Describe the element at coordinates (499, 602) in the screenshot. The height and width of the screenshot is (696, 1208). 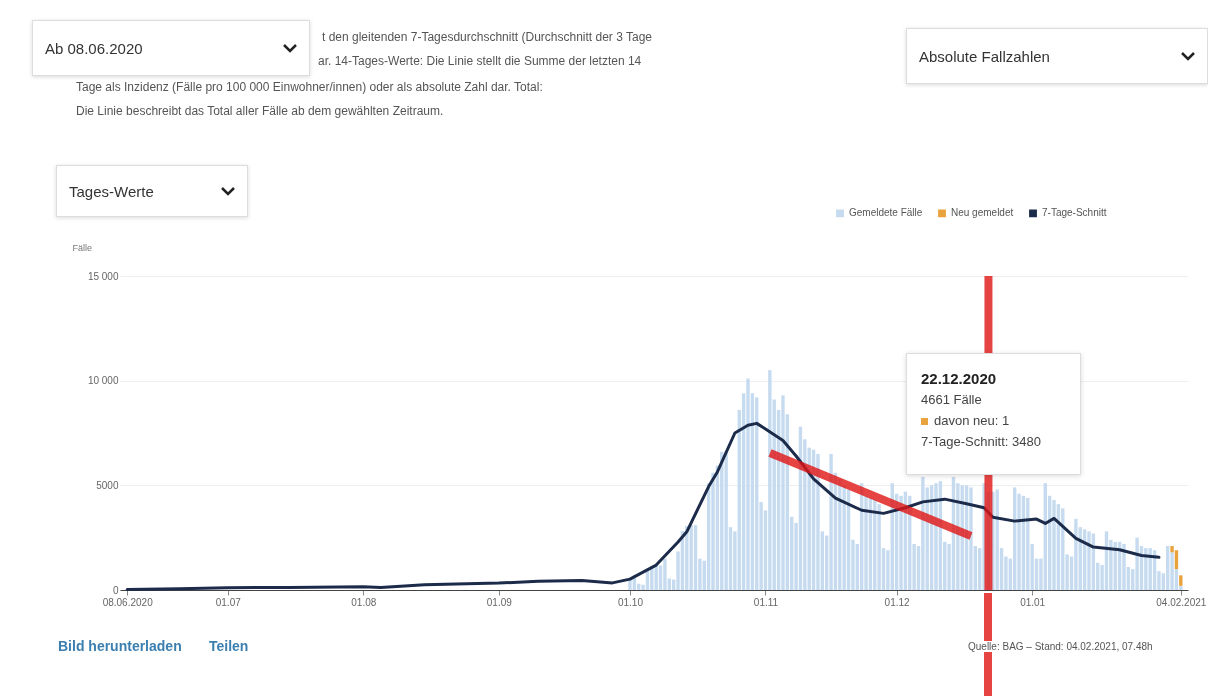
I see `x-tick-label: 01.09` at that location.